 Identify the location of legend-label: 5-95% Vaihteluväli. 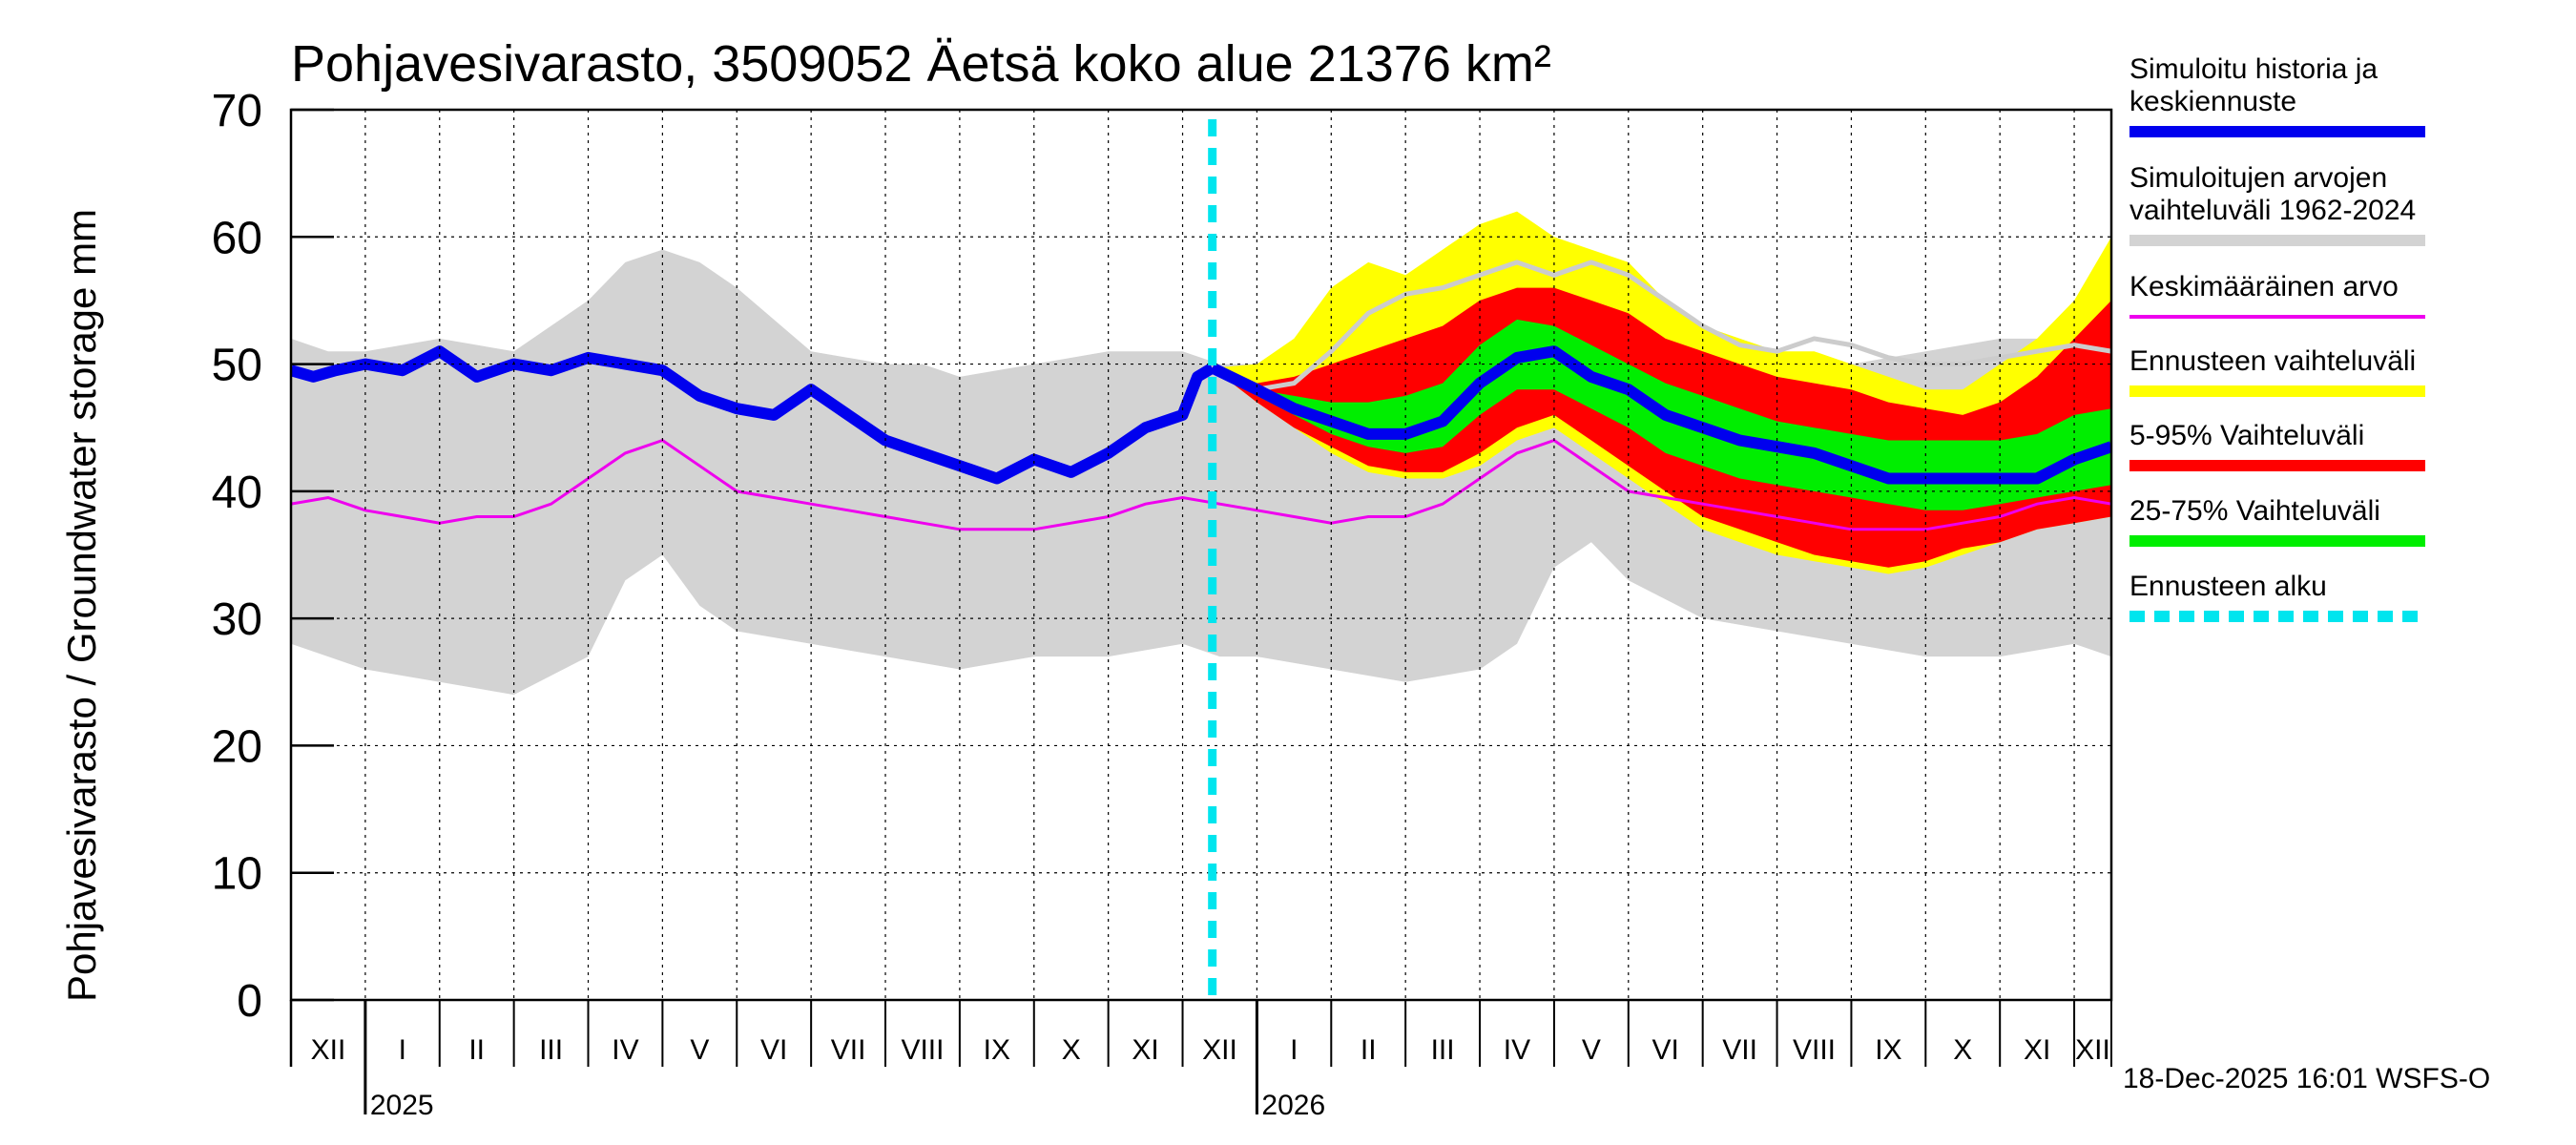
(2246, 435).